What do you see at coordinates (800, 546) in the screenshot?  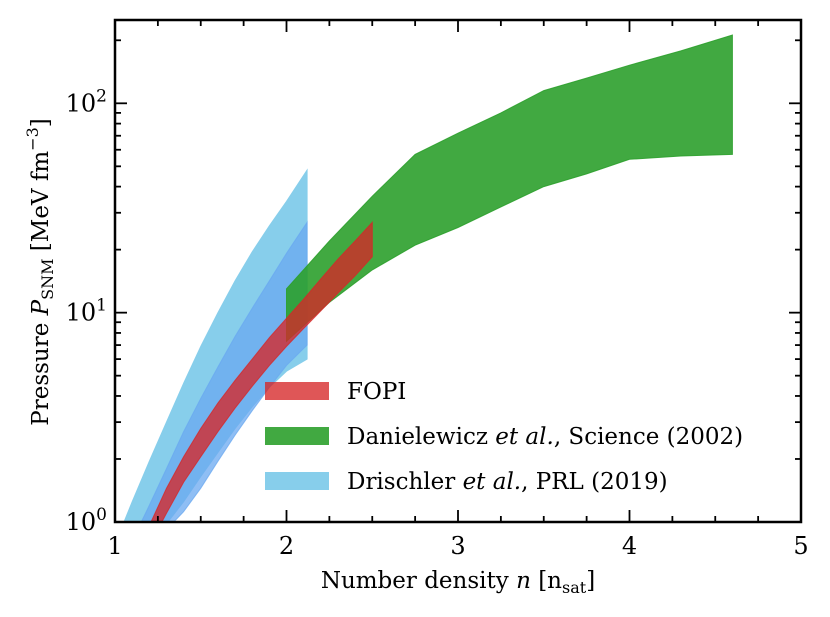 I see `x-tick-label: 5` at bounding box center [800, 546].